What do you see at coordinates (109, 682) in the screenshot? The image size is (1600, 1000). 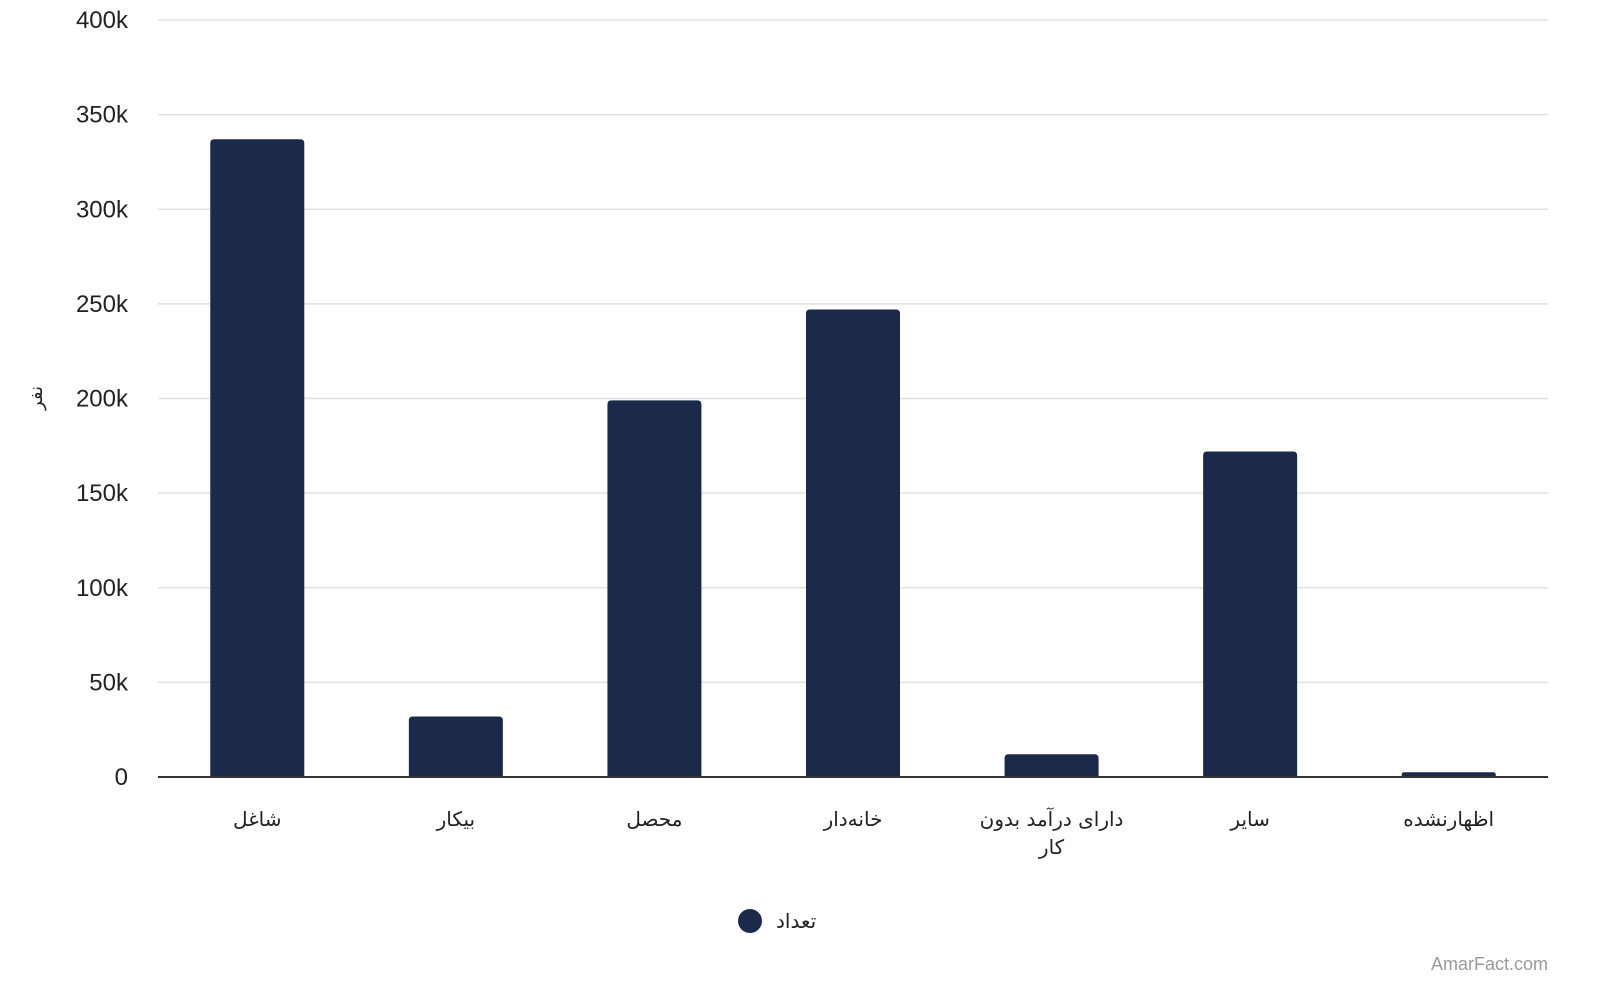 I see `y-tick-label: 50k` at bounding box center [109, 682].